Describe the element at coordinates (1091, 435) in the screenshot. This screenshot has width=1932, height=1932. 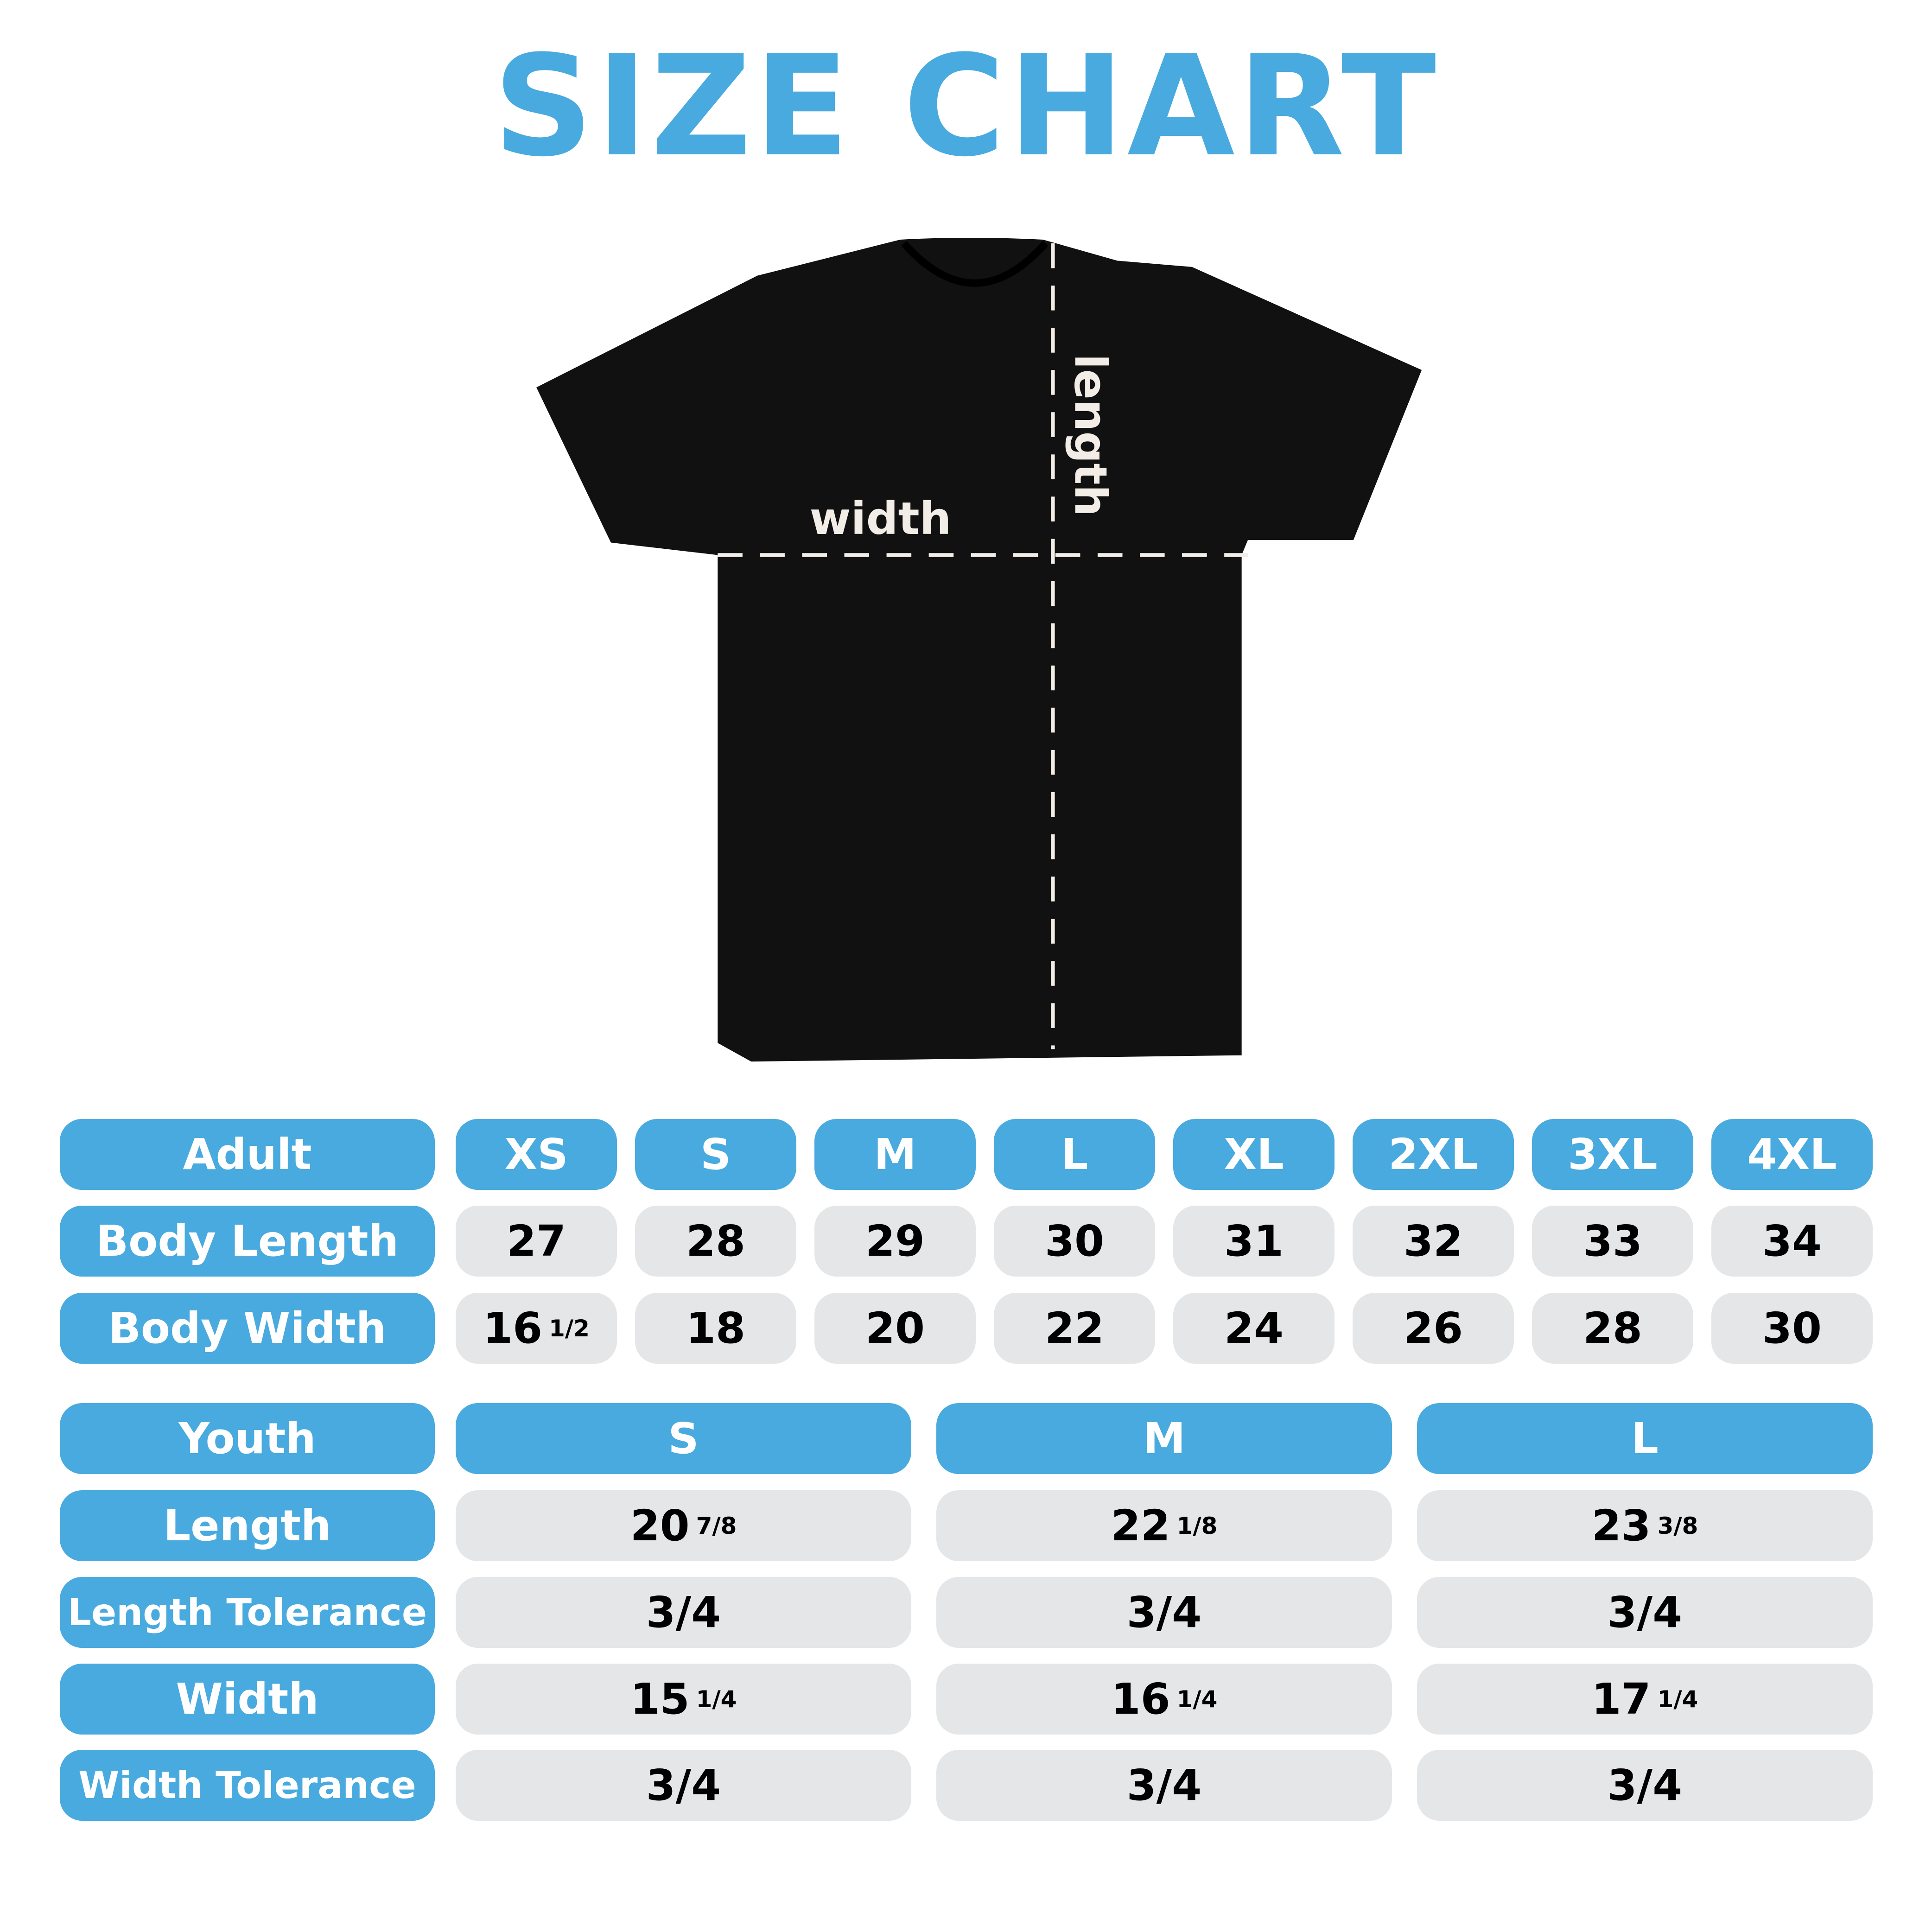
I see `length-label: length` at that location.